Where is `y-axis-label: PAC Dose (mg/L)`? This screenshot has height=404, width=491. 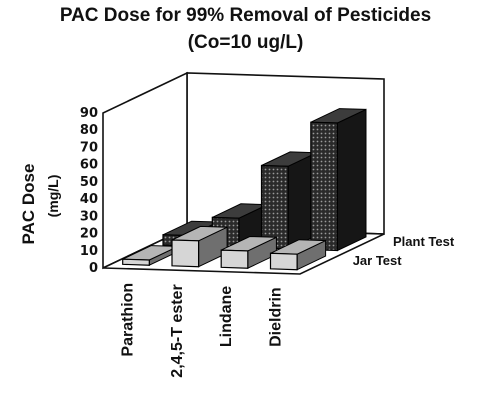 y-axis-label: PAC Dose (mg/L) is located at coordinates (40, 204).